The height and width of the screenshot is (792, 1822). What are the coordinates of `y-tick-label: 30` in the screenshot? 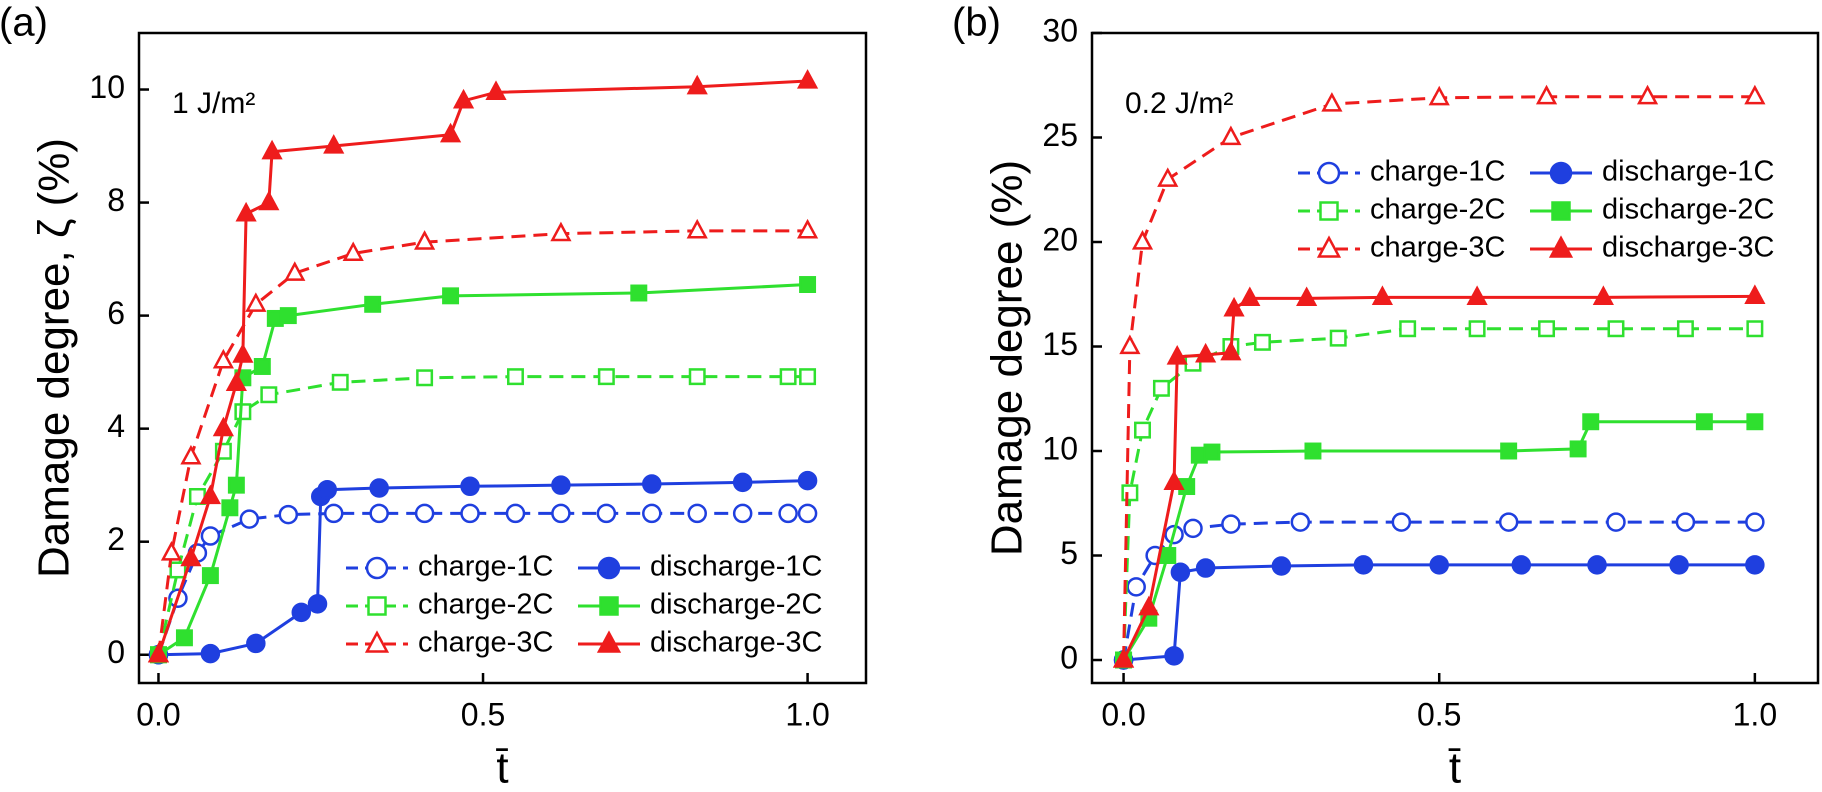 It's located at (1060, 30).